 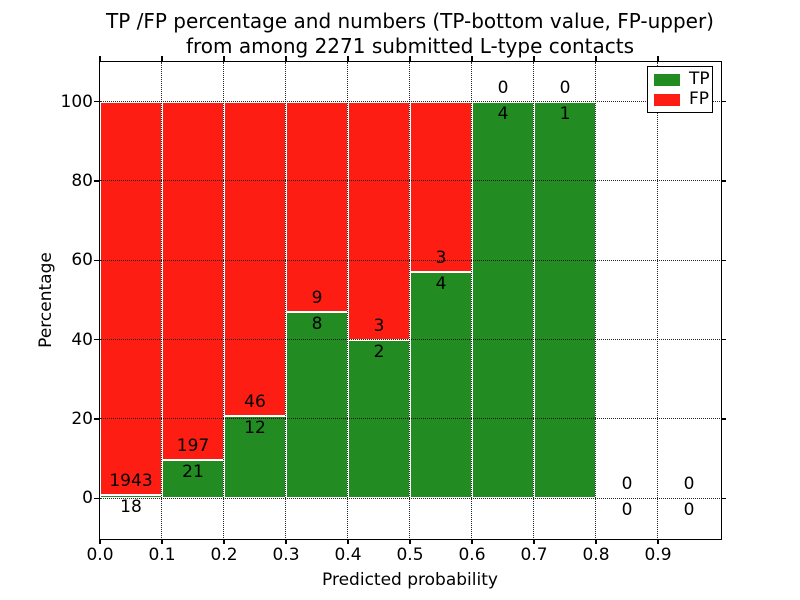 What do you see at coordinates (472, 555) in the screenshot?
I see `x-tick-label: 0.6` at bounding box center [472, 555].